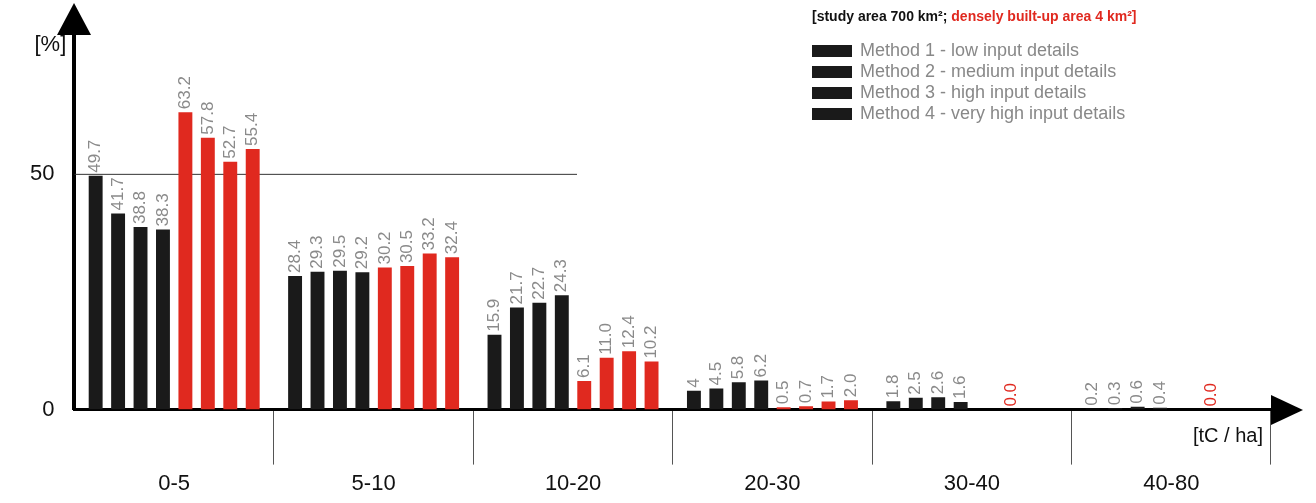 The height and width of the screenshot is (503, 1316). I want to click on data-label: 0.3, so click(1114, 393).